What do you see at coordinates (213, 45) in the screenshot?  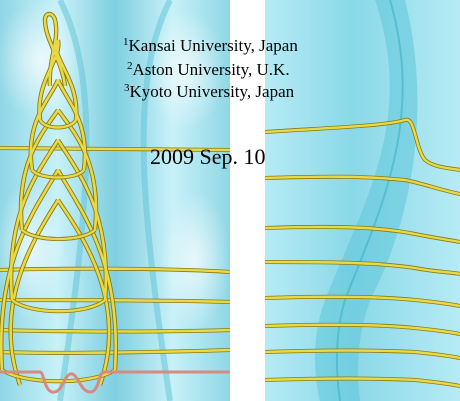 I see `affiliation-1-name: Kansai University, Japan` at bounding box center [213, 45].